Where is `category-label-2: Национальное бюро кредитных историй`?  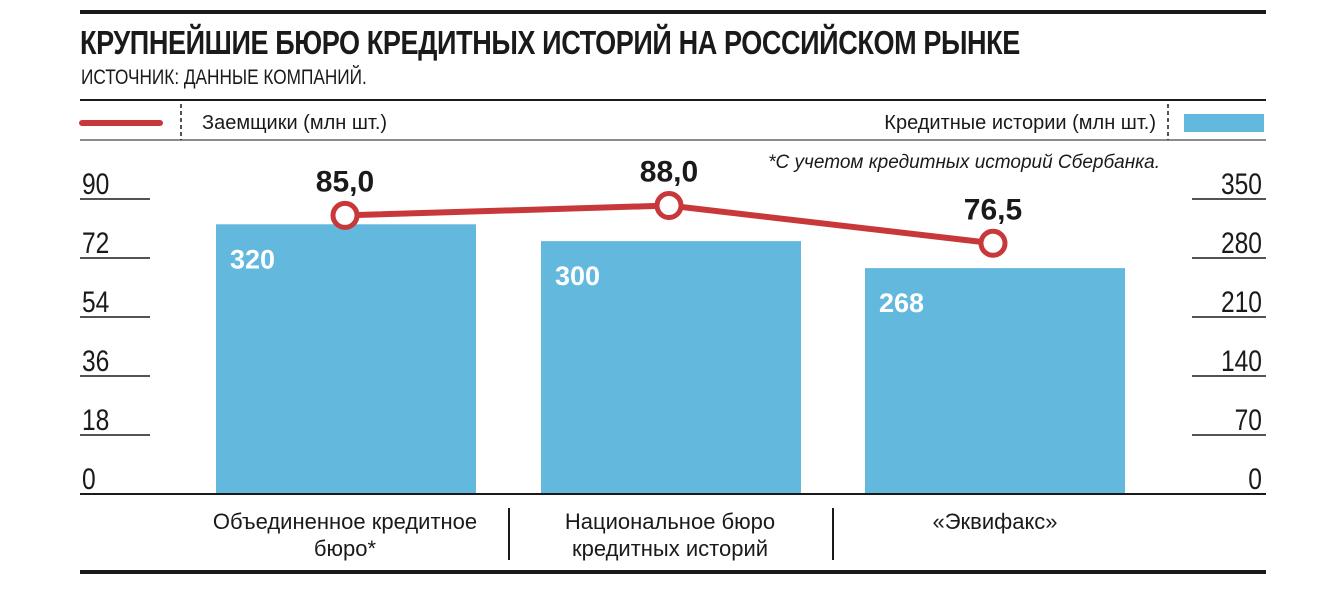 category-label-2: Национальное бюро кредитных историй is located at coordinates (670, 535).